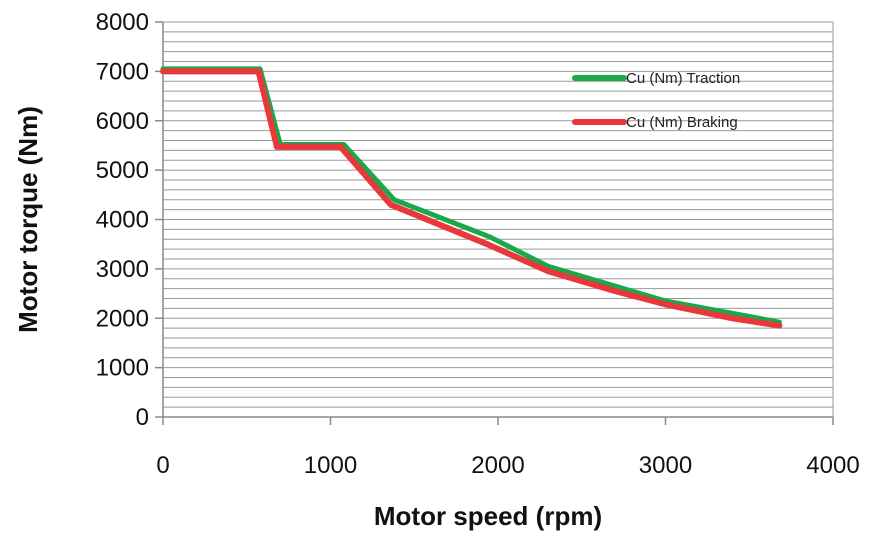 The width and height of the screenshot is (871, 533). I want to click on y-tick-label: 8000, so click(122, 22).